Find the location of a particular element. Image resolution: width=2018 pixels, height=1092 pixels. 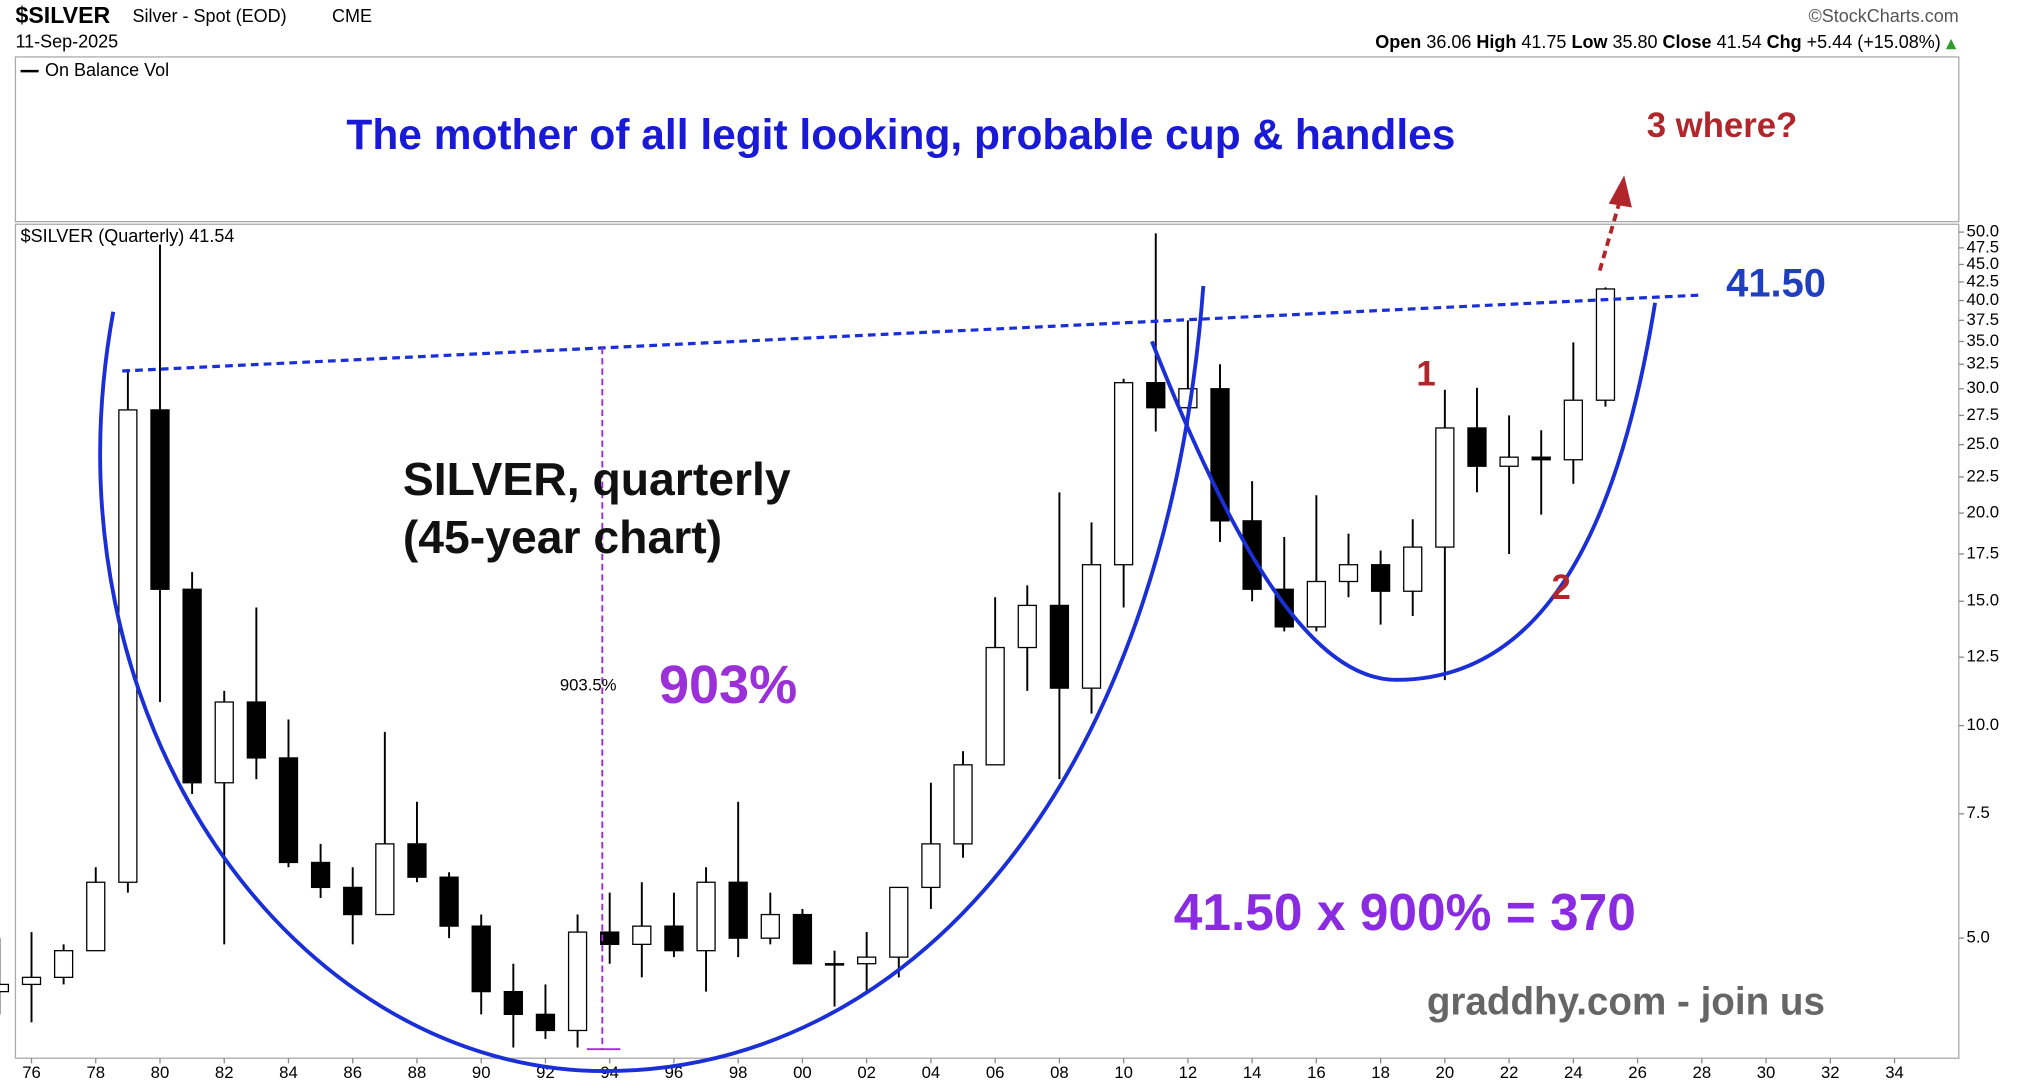

x-tick-label: 12 is located at coordinates (1188, 1072).